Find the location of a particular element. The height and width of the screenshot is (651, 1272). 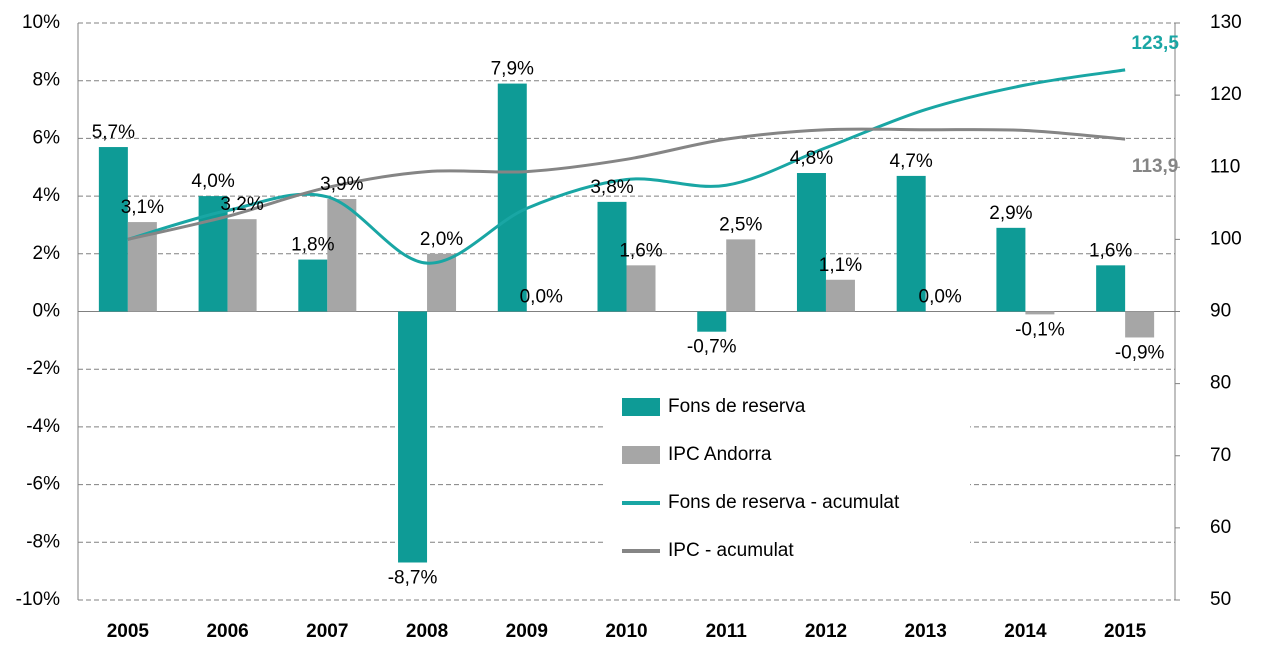

y2-tick-label: 110 is located at coordinates (1225, 166).